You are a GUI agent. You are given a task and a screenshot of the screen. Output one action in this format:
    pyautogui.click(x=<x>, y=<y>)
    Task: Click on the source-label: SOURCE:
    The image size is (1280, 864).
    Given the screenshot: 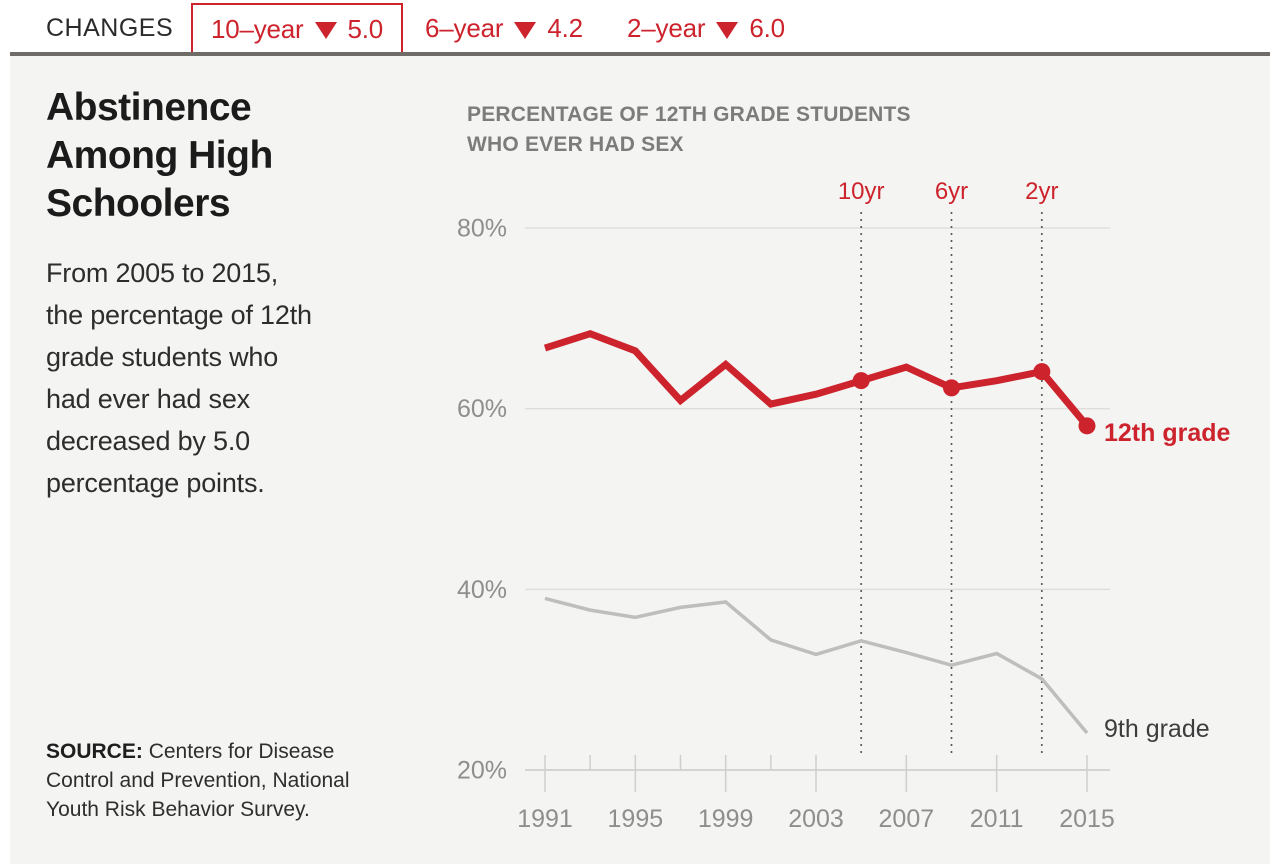 What is the action you would take?
    pyautogui.click(x=94, y=751)
    